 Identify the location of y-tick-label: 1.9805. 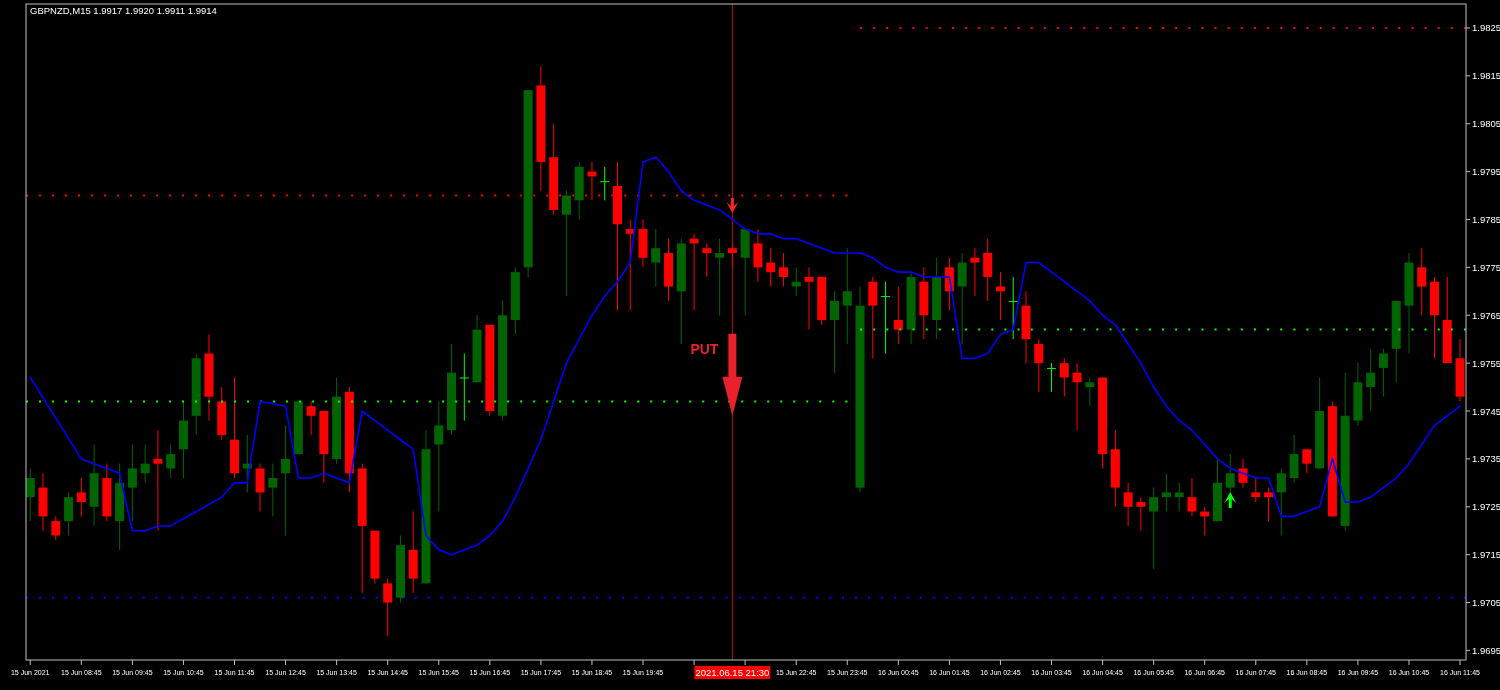
(1486, 124).